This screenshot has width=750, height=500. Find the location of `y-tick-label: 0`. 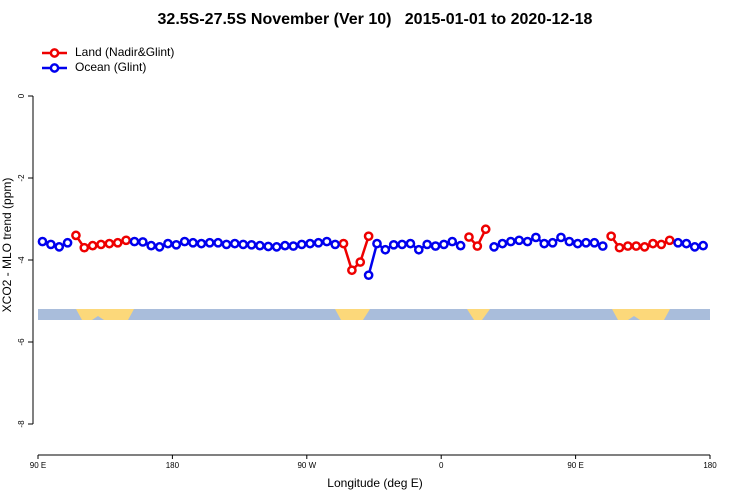

y-tick-label: 0 is located at coordinates (21, 95).